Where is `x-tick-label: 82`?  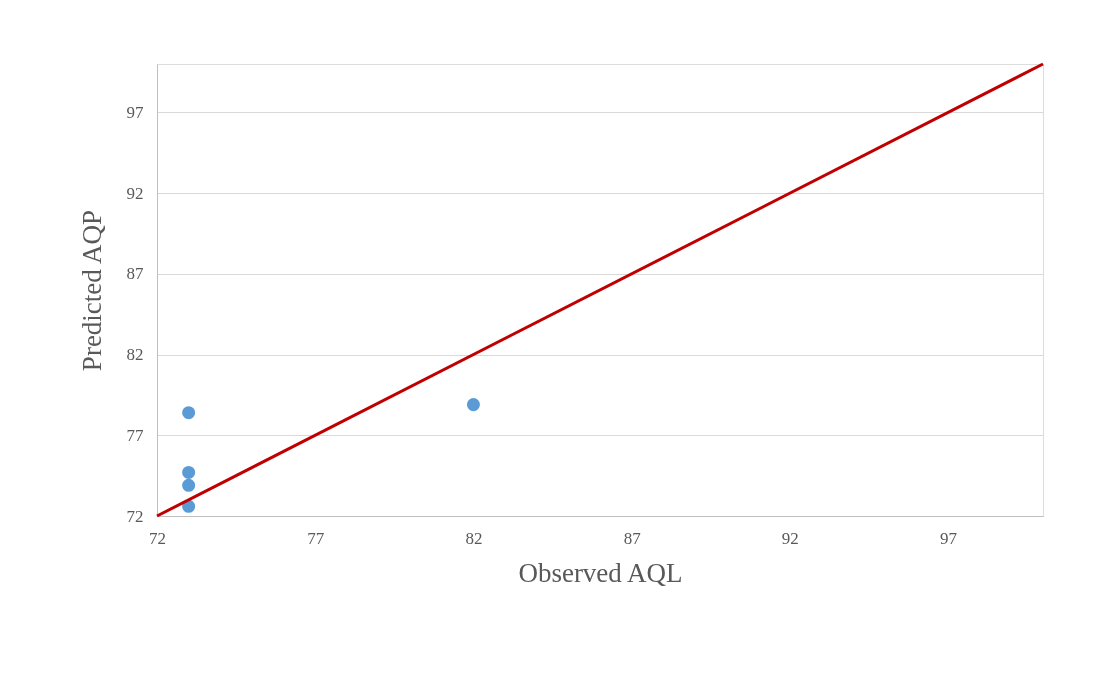
x-tick-label: 82 is located at coordinates (474, 538).